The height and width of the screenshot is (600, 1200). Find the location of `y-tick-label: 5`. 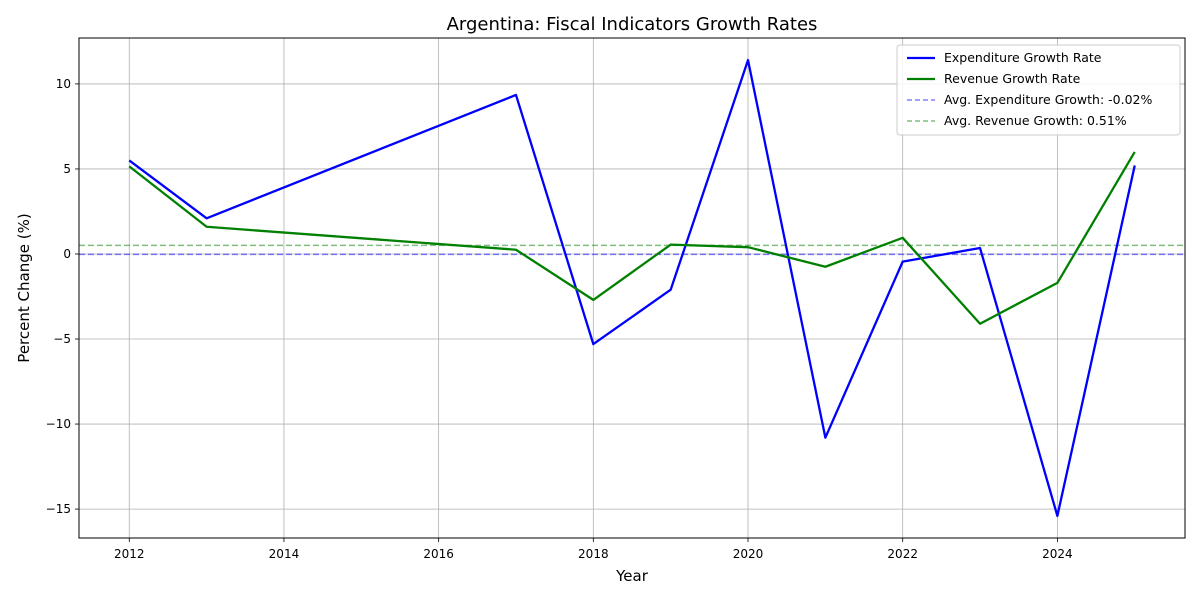

y-tick-label: 5 is located at coordinates (67, 169).